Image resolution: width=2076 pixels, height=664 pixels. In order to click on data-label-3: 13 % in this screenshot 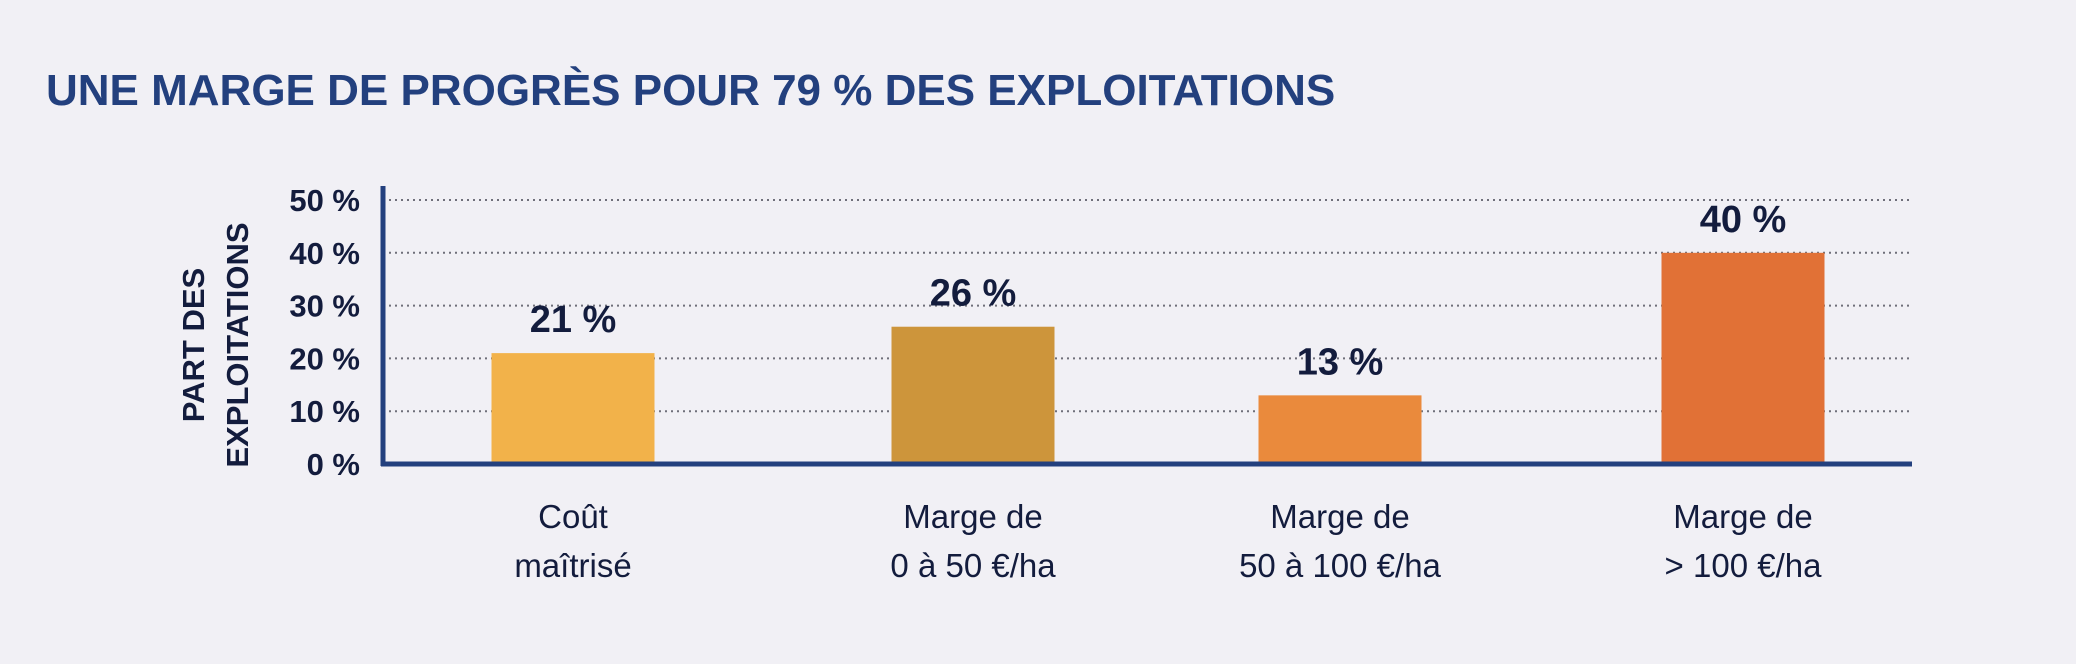, I will do `click(1340, 362)`.